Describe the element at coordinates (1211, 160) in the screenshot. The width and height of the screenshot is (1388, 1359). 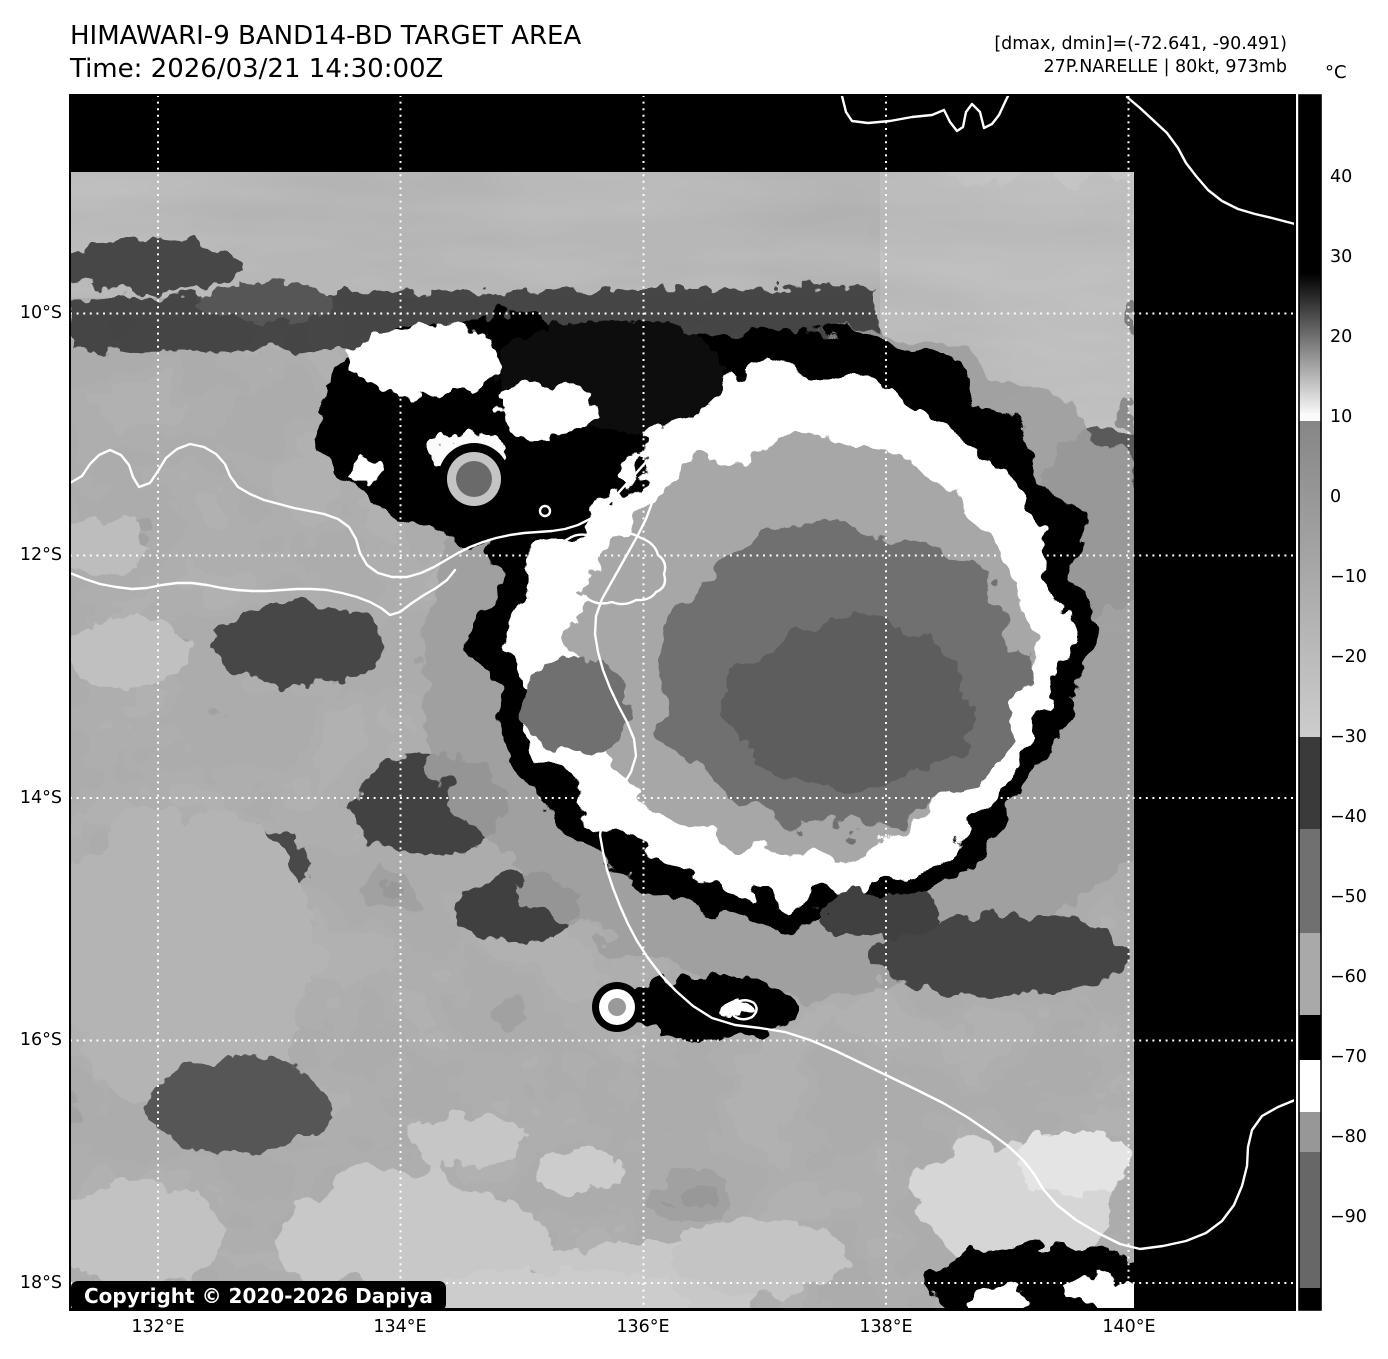
I see `coastline-cape-york-north` at that location.